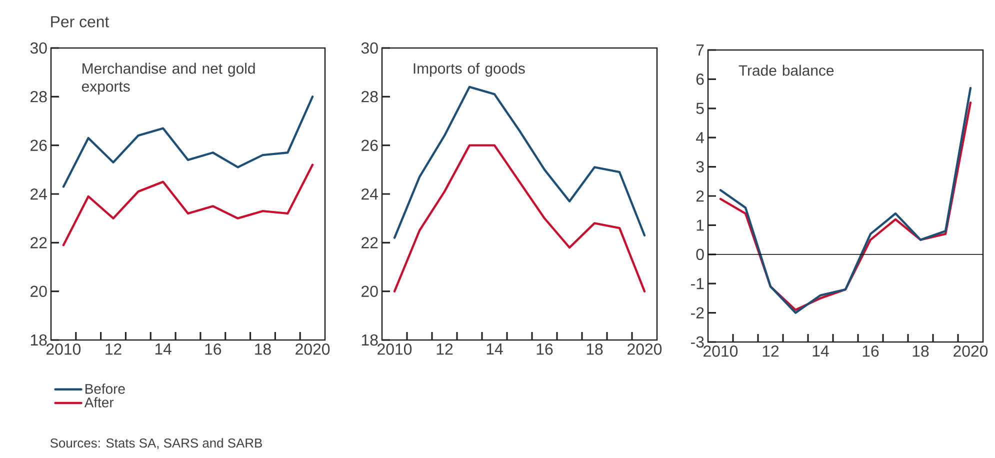  What do you see at coordinates (700, 79) in the screenshot?
I see `y-tick-label: 6` at bounding box center [700, 79].